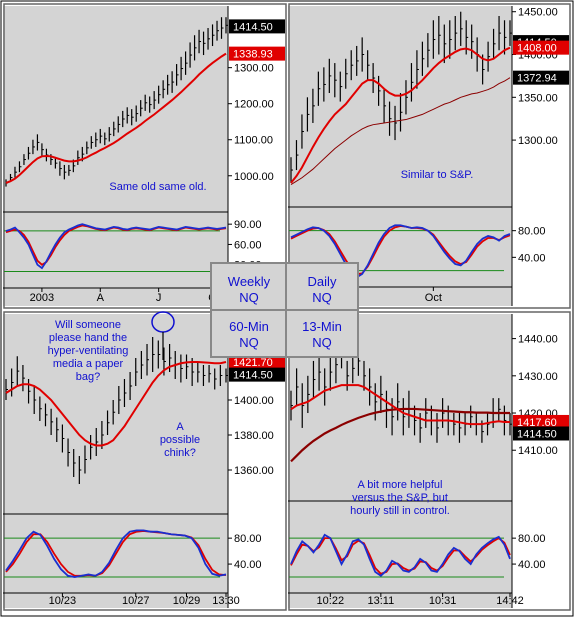 This screenshot has height=622, width=574. I want to click on daily-price-badge-label: 1408.00, so click(537, 49).